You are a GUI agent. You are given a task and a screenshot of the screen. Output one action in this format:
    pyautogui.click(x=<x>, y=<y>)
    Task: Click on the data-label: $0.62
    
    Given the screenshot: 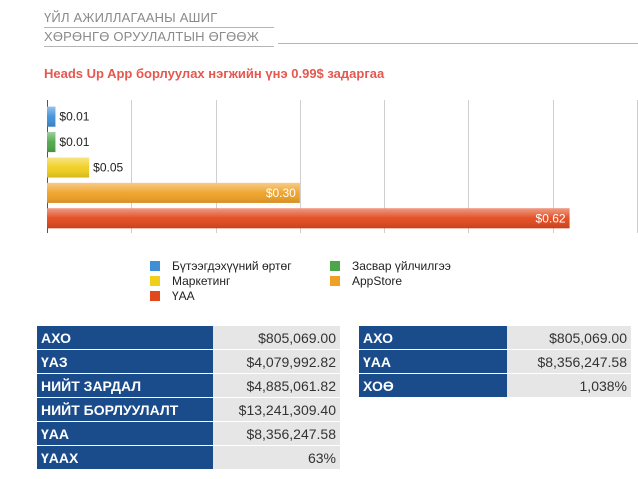 What is the action you would take?
    pyautogui.click(x=551, y=218)
    